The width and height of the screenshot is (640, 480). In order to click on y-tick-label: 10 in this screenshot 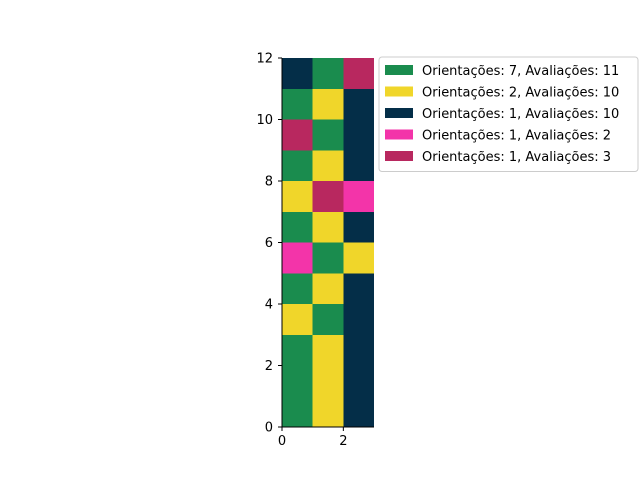, I will do `click(264, 120)`.